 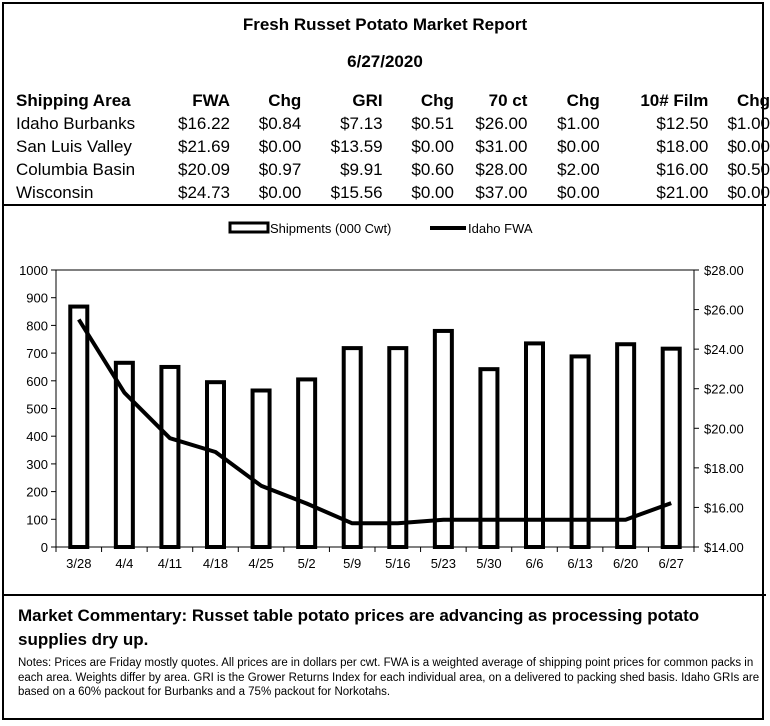 I want to click on cell-gri: $9.91, so click(x=361, y=169).